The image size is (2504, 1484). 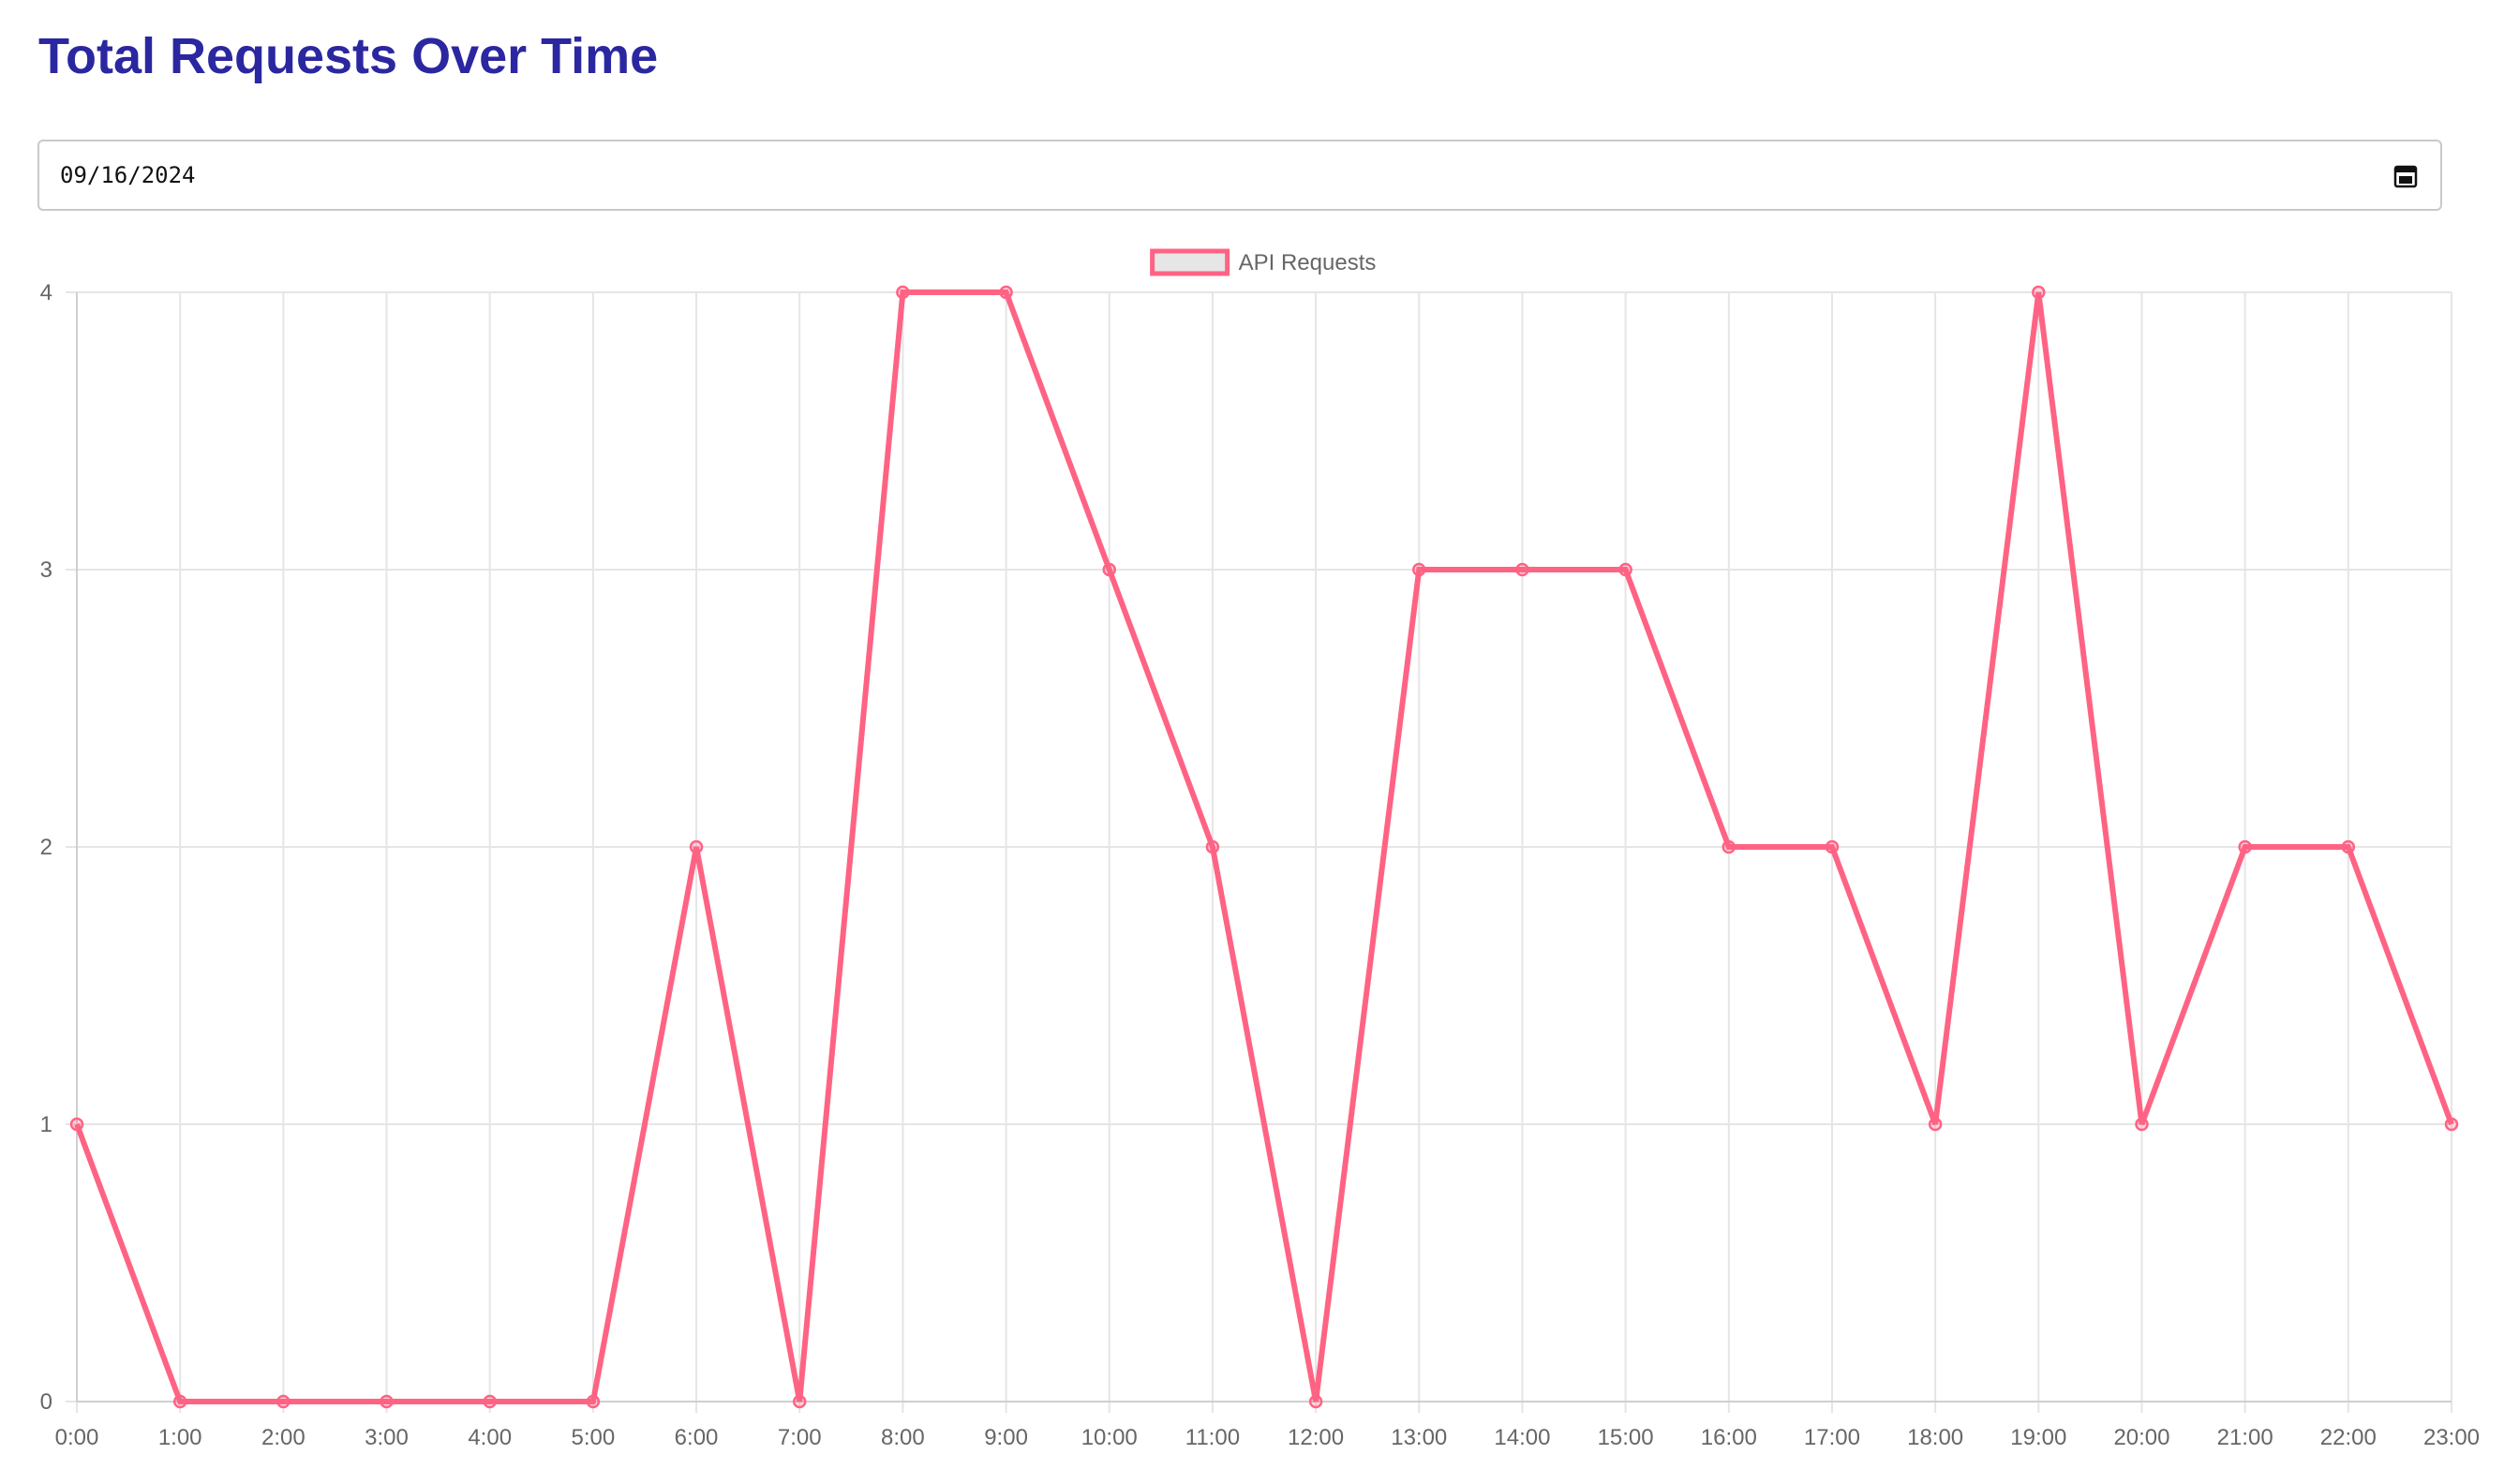 What do you see at coordinates (46, 1124) in the screenshot?
I see `y-tick-label: 1` at bounding box center [46, 1124].